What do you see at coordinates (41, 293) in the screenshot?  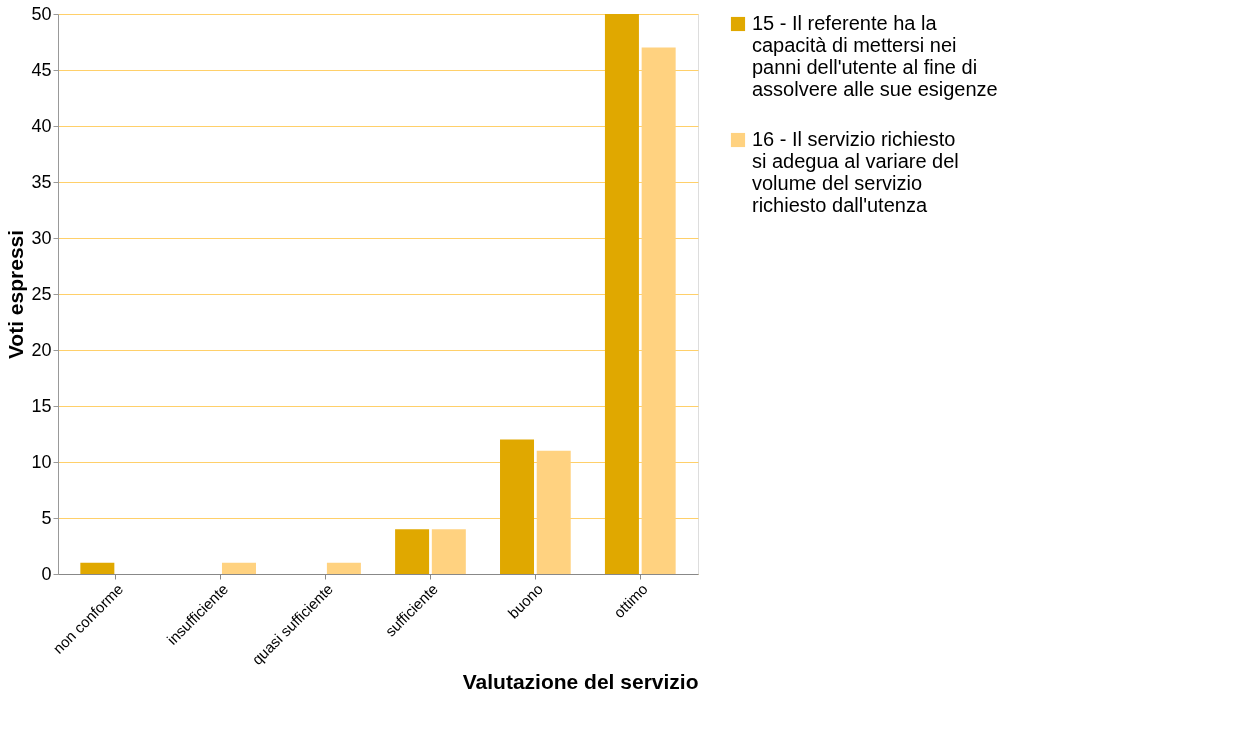 I see `y-tick-label: 25` at bounding box center [41, 293].